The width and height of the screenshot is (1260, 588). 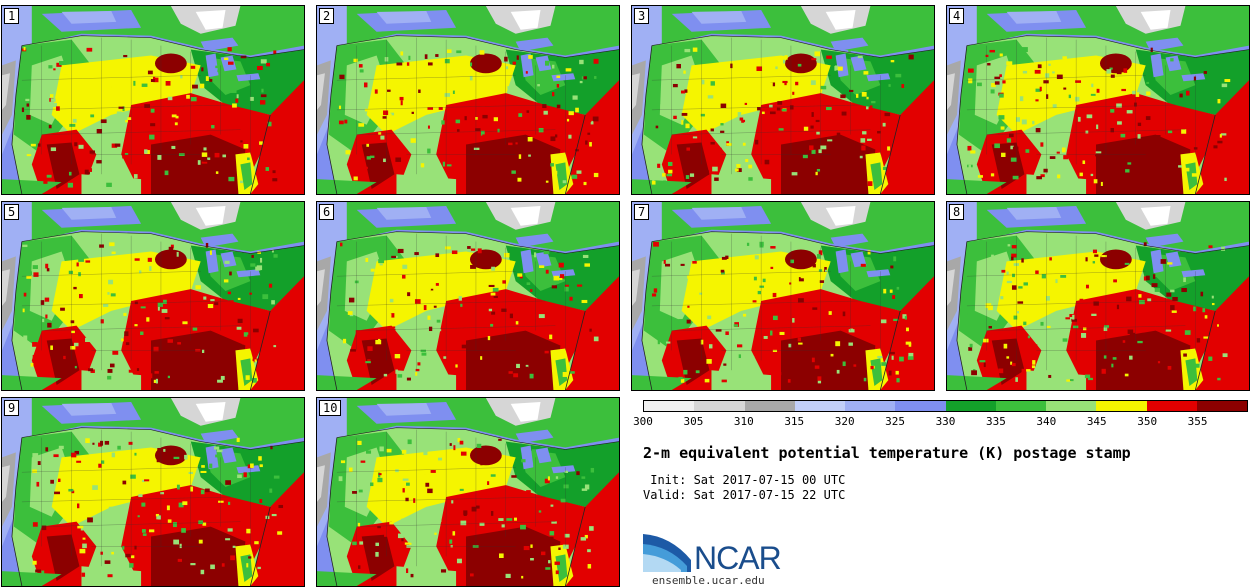 What do you see at coordinates (642, 16) in the screenshot?
I see `panel-number: 3` at bounding box center [642, 16].